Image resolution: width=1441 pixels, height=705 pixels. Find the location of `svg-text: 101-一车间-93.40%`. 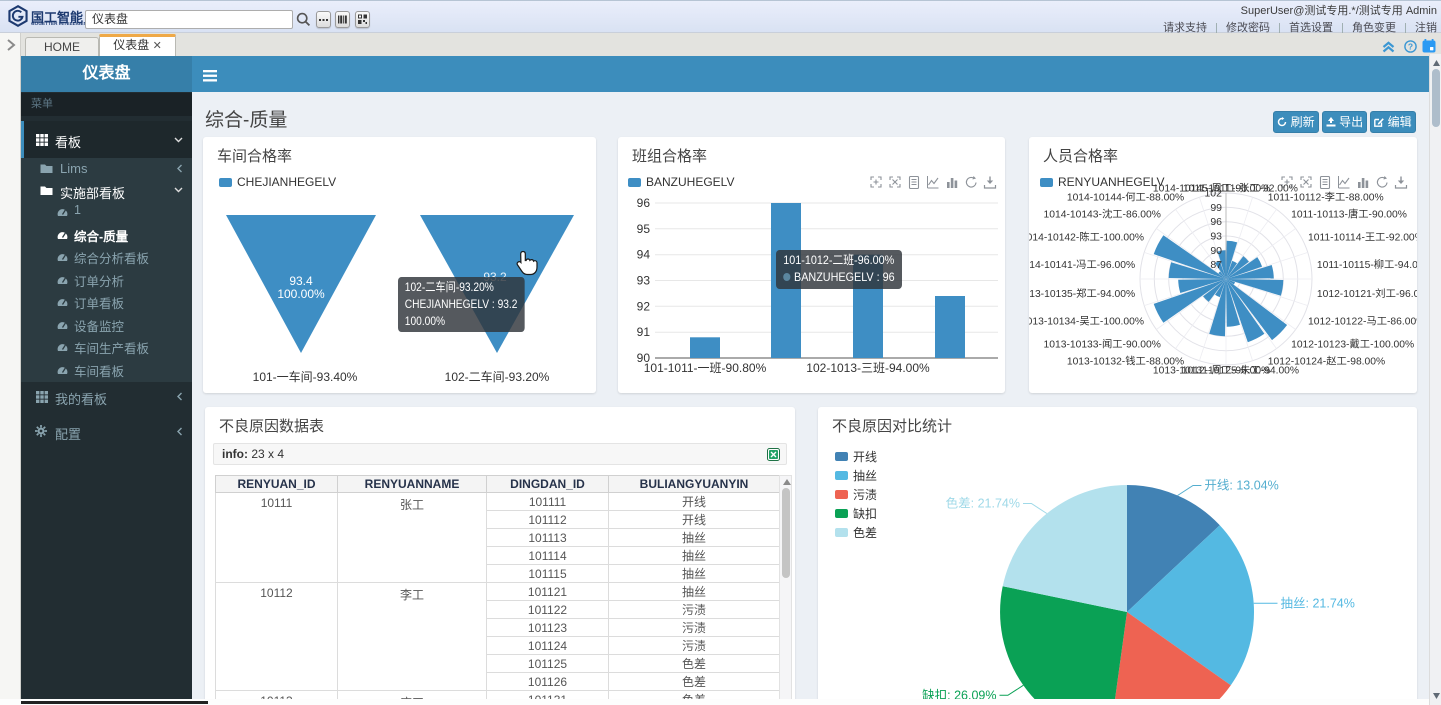

svg-text: 101-一车间-93.40% is located at coordinates (305, 376).